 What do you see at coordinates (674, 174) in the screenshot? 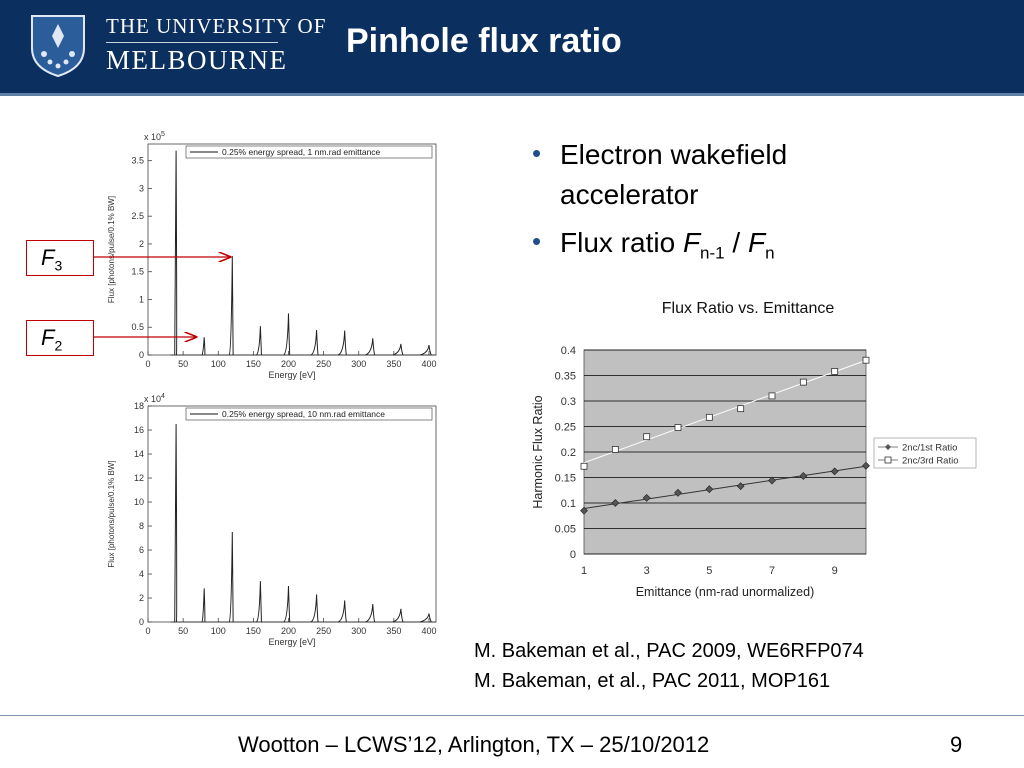
I see `bullet-text: Electron wakefield accelerator` at bounding box center [674, 174].